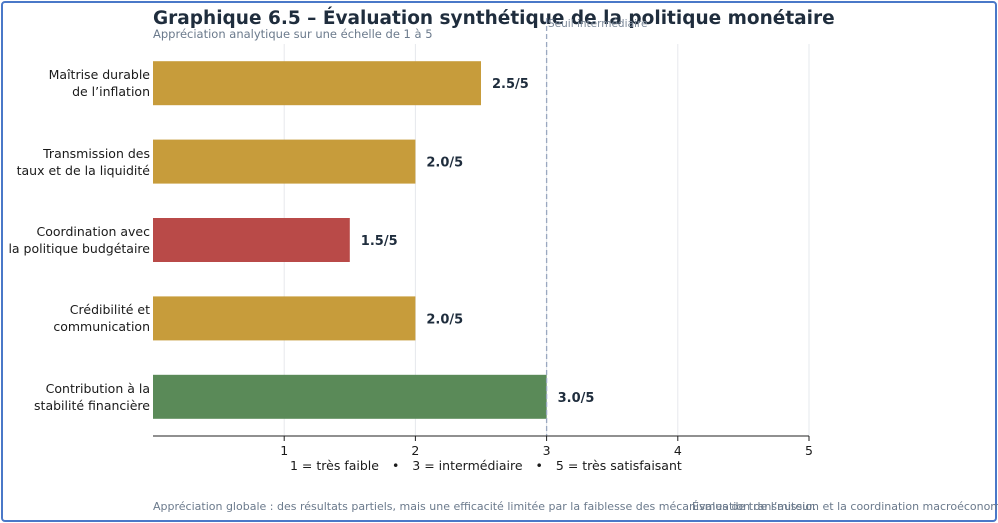 The image size is (998, 523). Describe the element at coordinates (79, 248) in the screenshot. I see `category-label-line: la politique budgétaire` at that location.